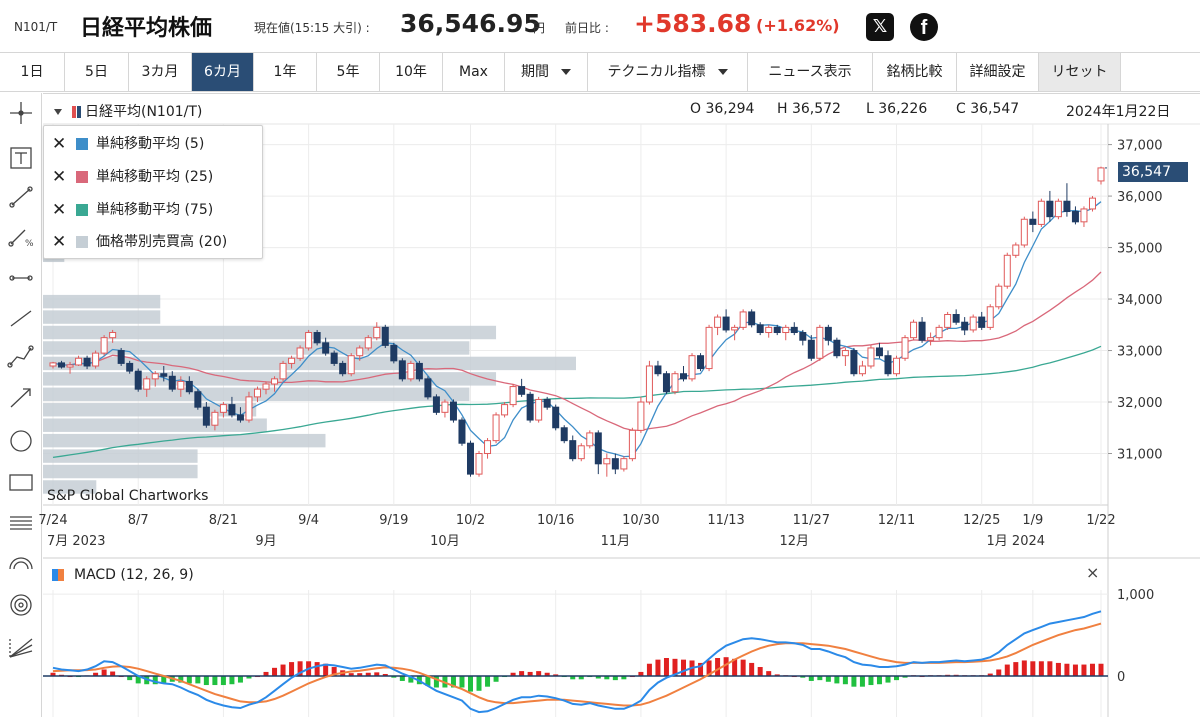 Image resolution: width=1200 pixels, height=721 pixels. What do you see at coordinates (52, 520) in the screenshot?
I see `x-tick-label: 7/24` at bounding box center [52, 520].